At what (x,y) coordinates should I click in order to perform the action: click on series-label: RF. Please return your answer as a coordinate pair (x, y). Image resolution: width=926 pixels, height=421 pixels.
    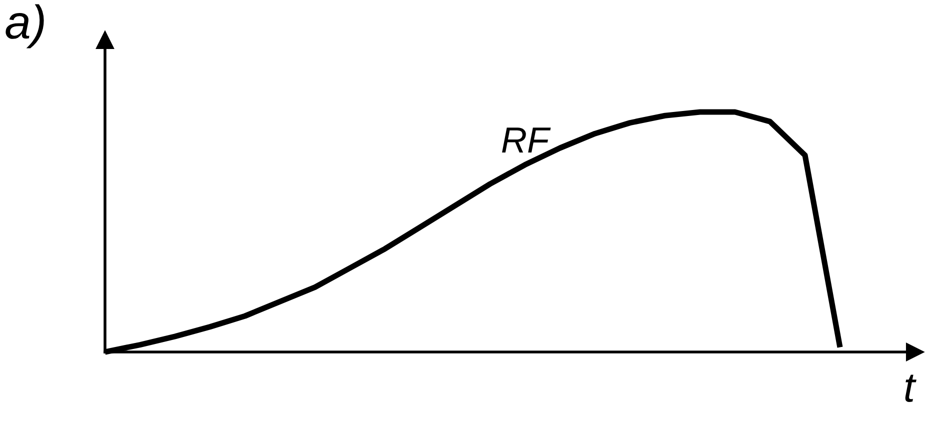
    Looking at the image, I should click on (526, 140).